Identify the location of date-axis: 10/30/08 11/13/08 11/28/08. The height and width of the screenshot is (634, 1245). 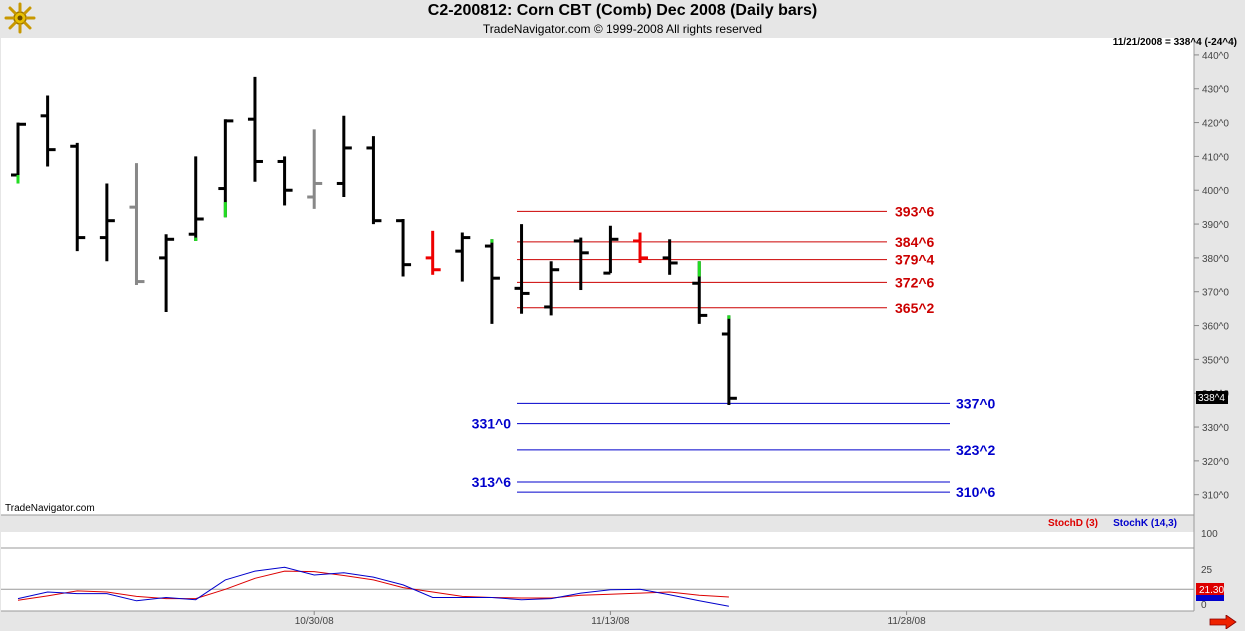
(597, 618).